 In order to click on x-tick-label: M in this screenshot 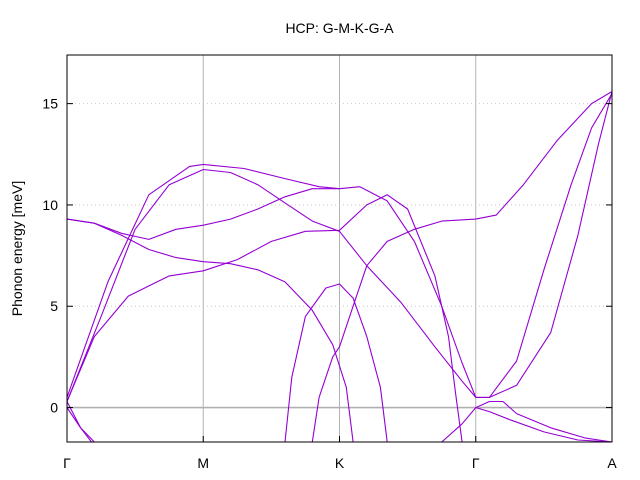, I will do `click(203, 463)`.